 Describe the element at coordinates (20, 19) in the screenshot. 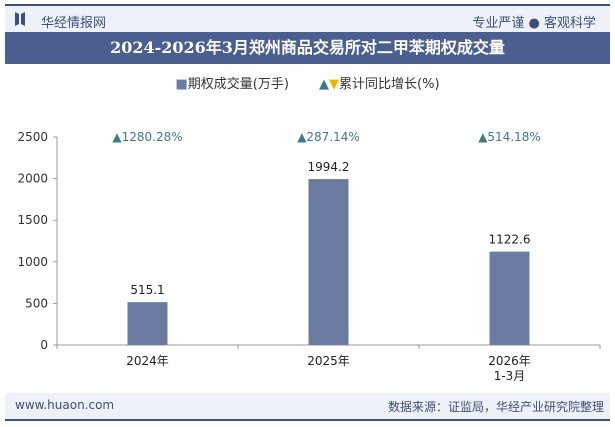

I see `logo-icon` at that location.